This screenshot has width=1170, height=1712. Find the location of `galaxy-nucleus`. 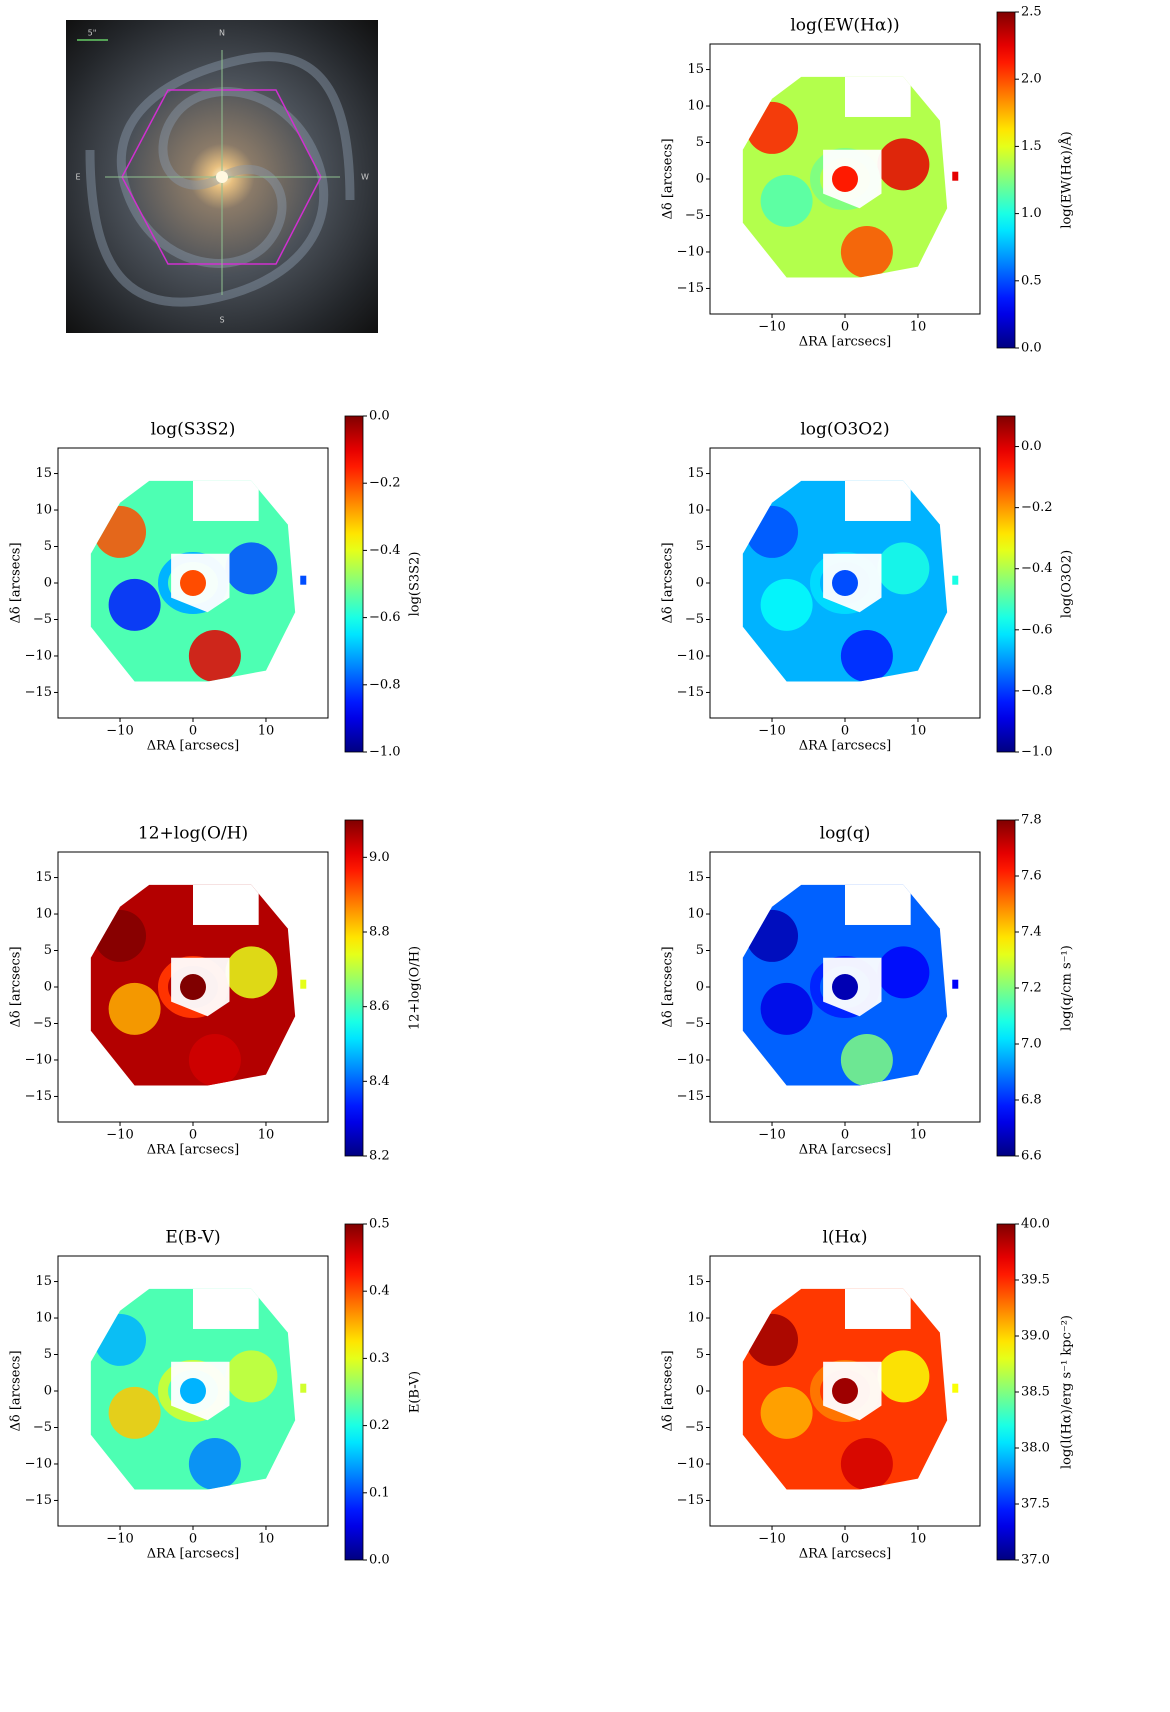

galaxy-nucleus is located at coordinates (222, 177).